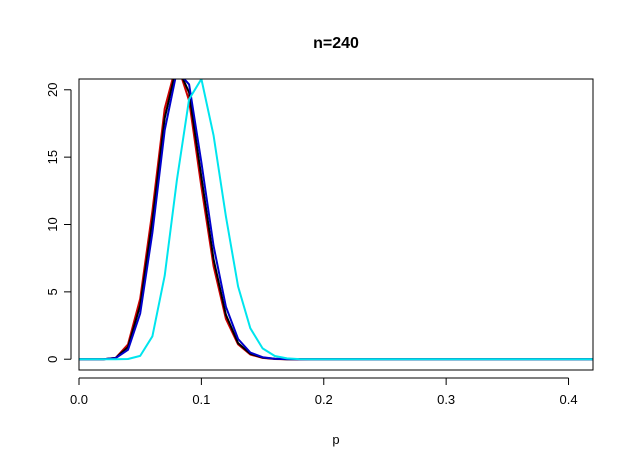  Describe the element at coordinates (568, 399) in the screenshot. I see `x-tick-label: 0.4` at that location.